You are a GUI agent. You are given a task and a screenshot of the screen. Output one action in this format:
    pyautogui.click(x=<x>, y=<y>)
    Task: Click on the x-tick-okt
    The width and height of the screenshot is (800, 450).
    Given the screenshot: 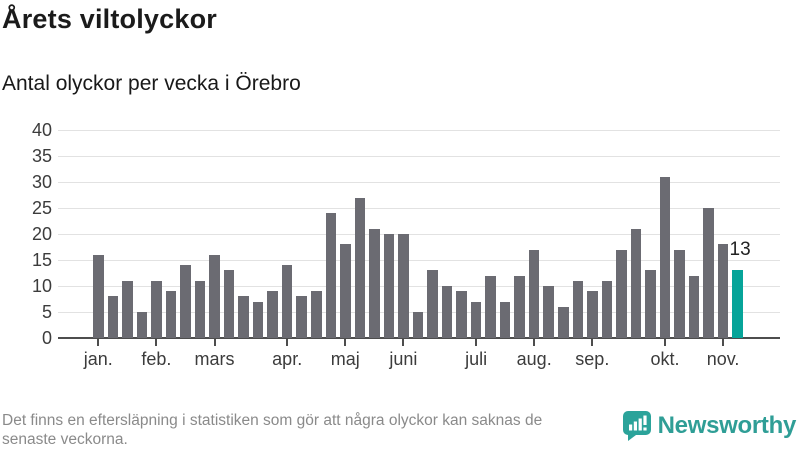 What is the action you would take?
    pyautogui.click(x=664, y=342)
    